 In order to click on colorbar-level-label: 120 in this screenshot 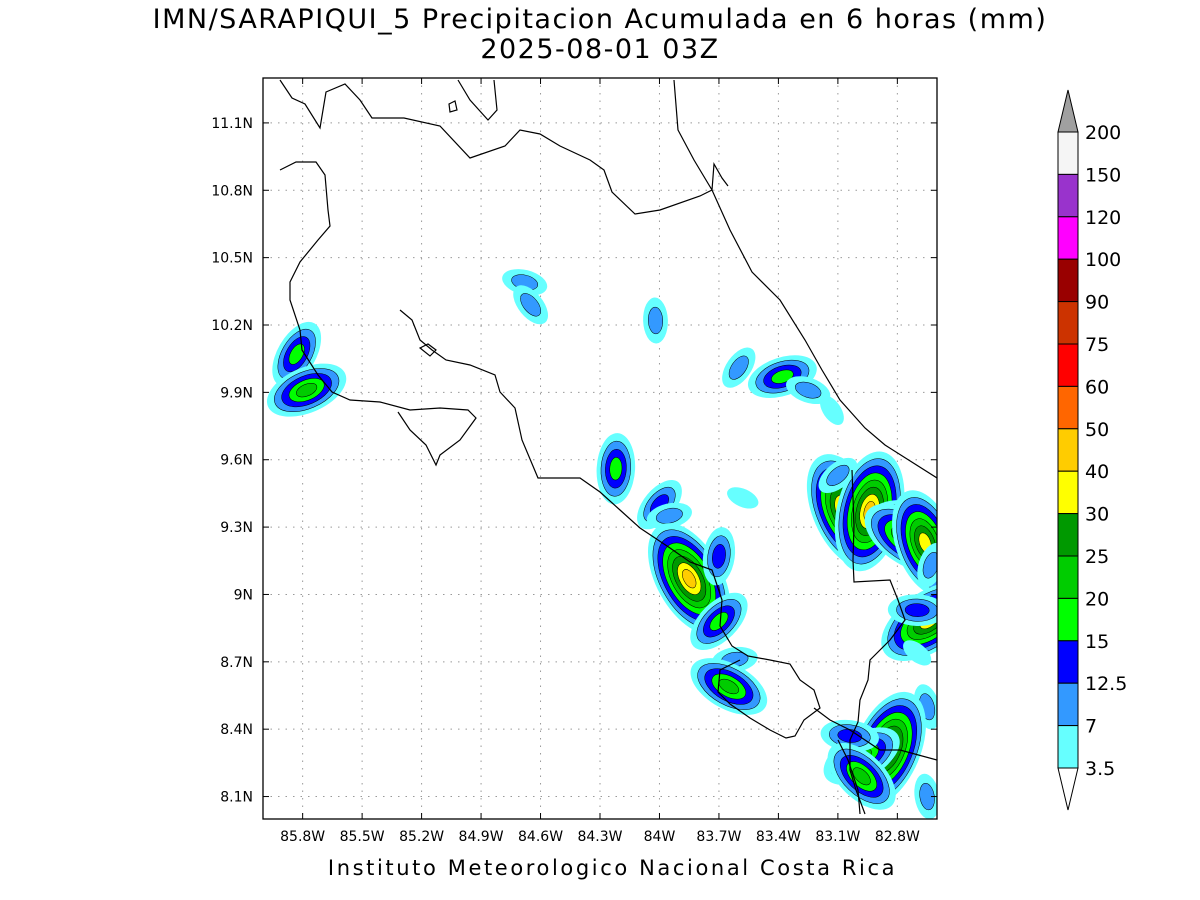, I will do `click(1103, 218)`.